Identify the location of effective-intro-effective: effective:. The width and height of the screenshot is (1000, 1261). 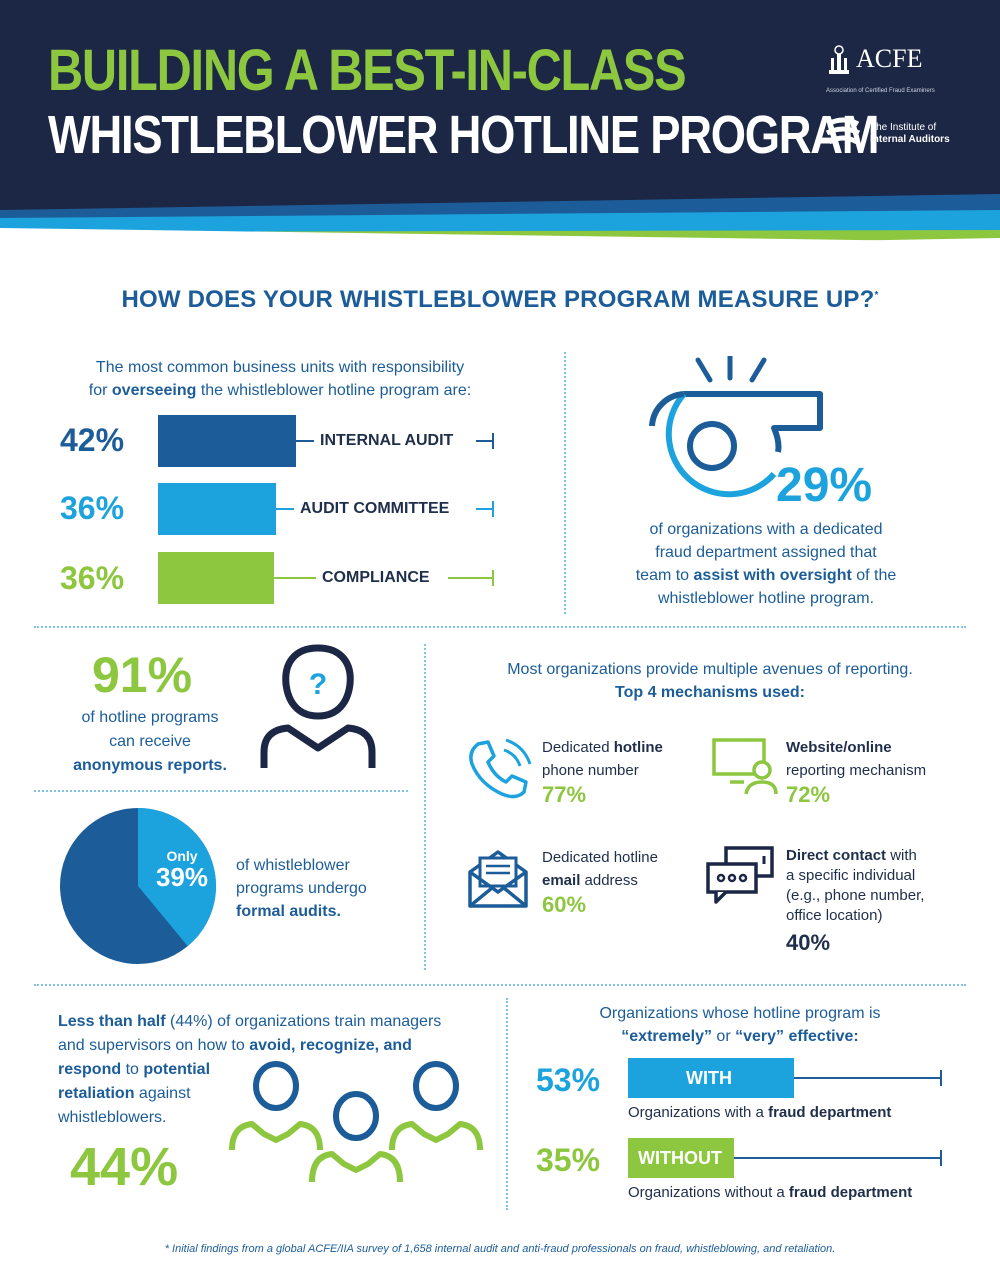
(821, 1036).